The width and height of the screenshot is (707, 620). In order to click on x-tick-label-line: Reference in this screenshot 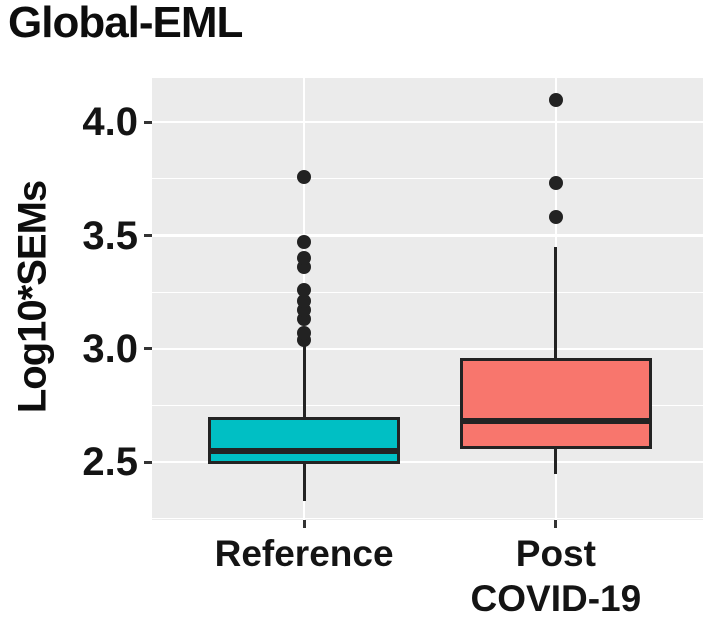, I will do `click(304, 553)`.